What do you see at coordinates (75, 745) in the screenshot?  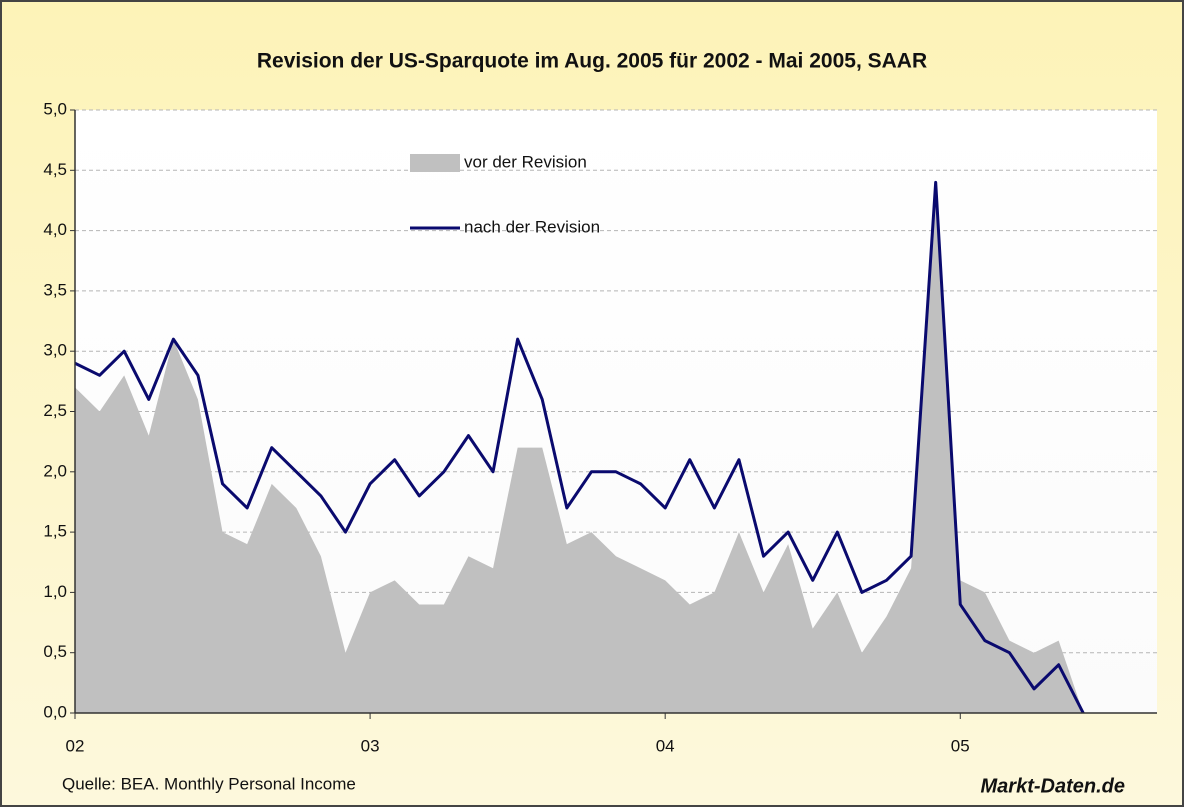 I see `x-tick-label: 02` at bounding box center [75, 745].